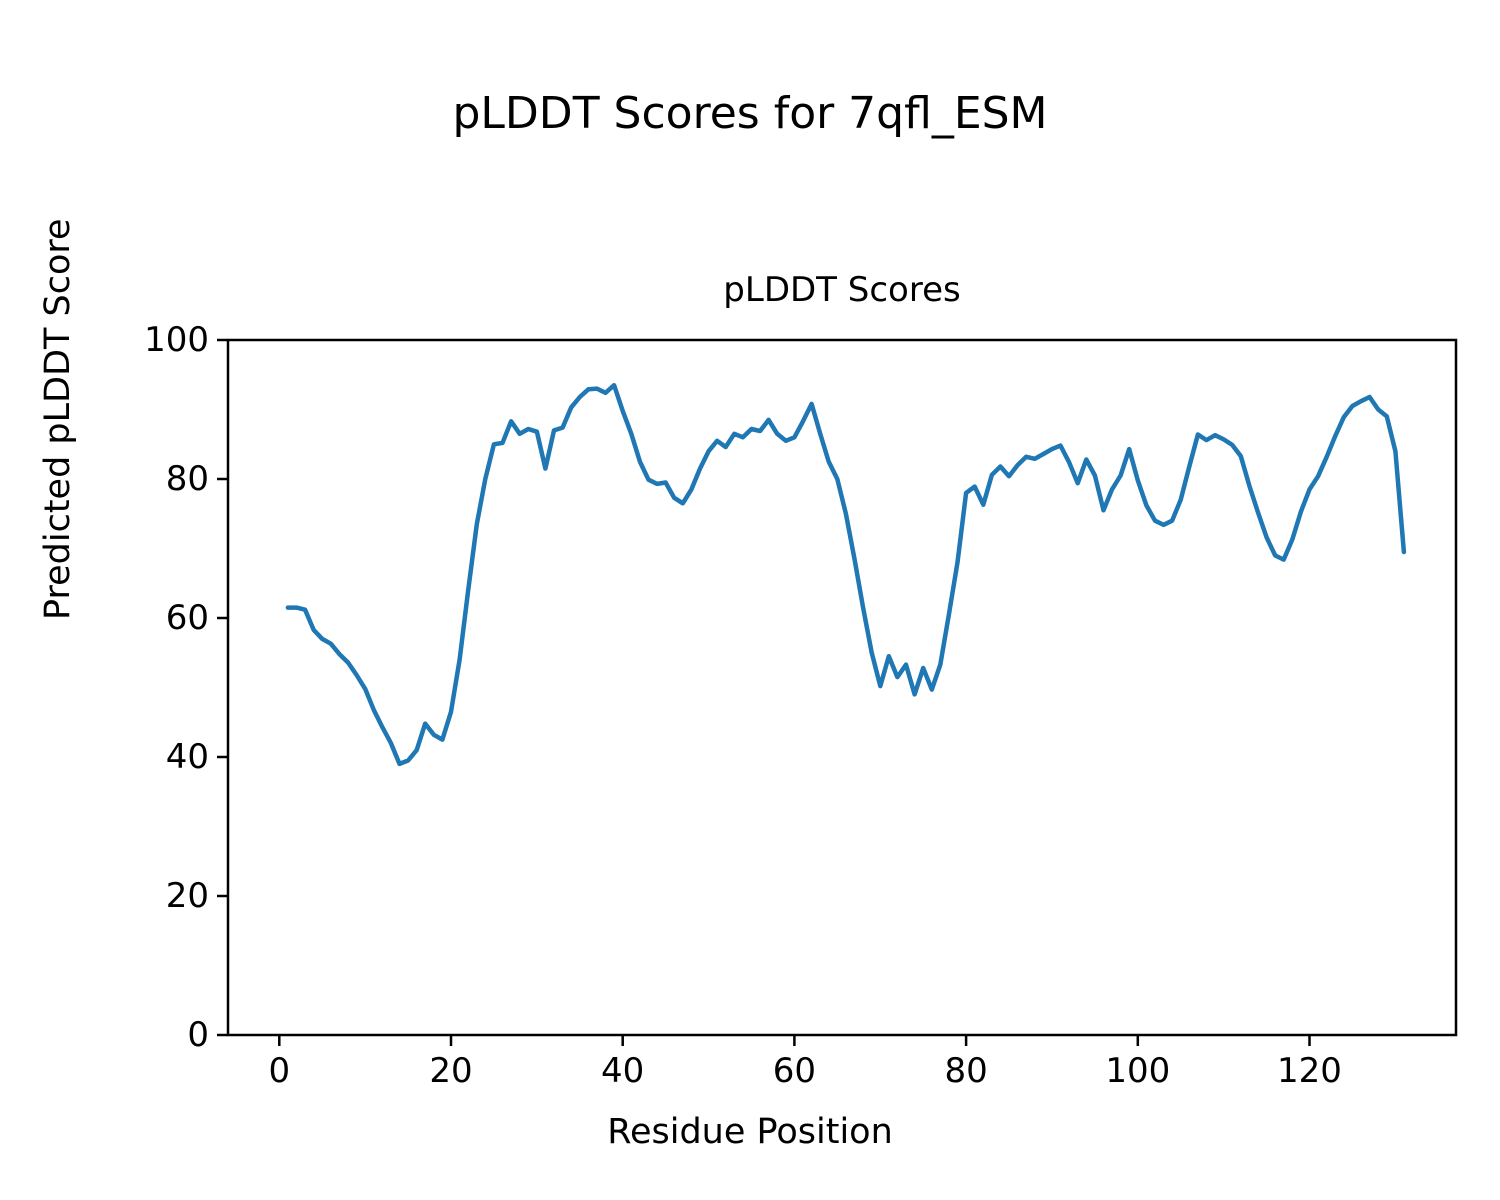 The image size is (1500, 1200). What do you see at coordinates (966, 1071) in the screenshot?
I see `x-tick-label: 80` at bounding box center [966, 1071].